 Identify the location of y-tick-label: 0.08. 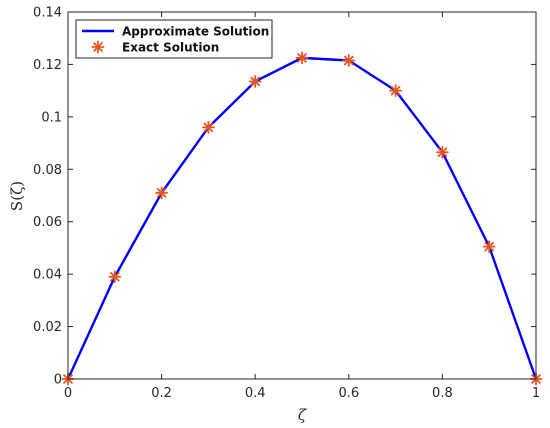
(47, 170).